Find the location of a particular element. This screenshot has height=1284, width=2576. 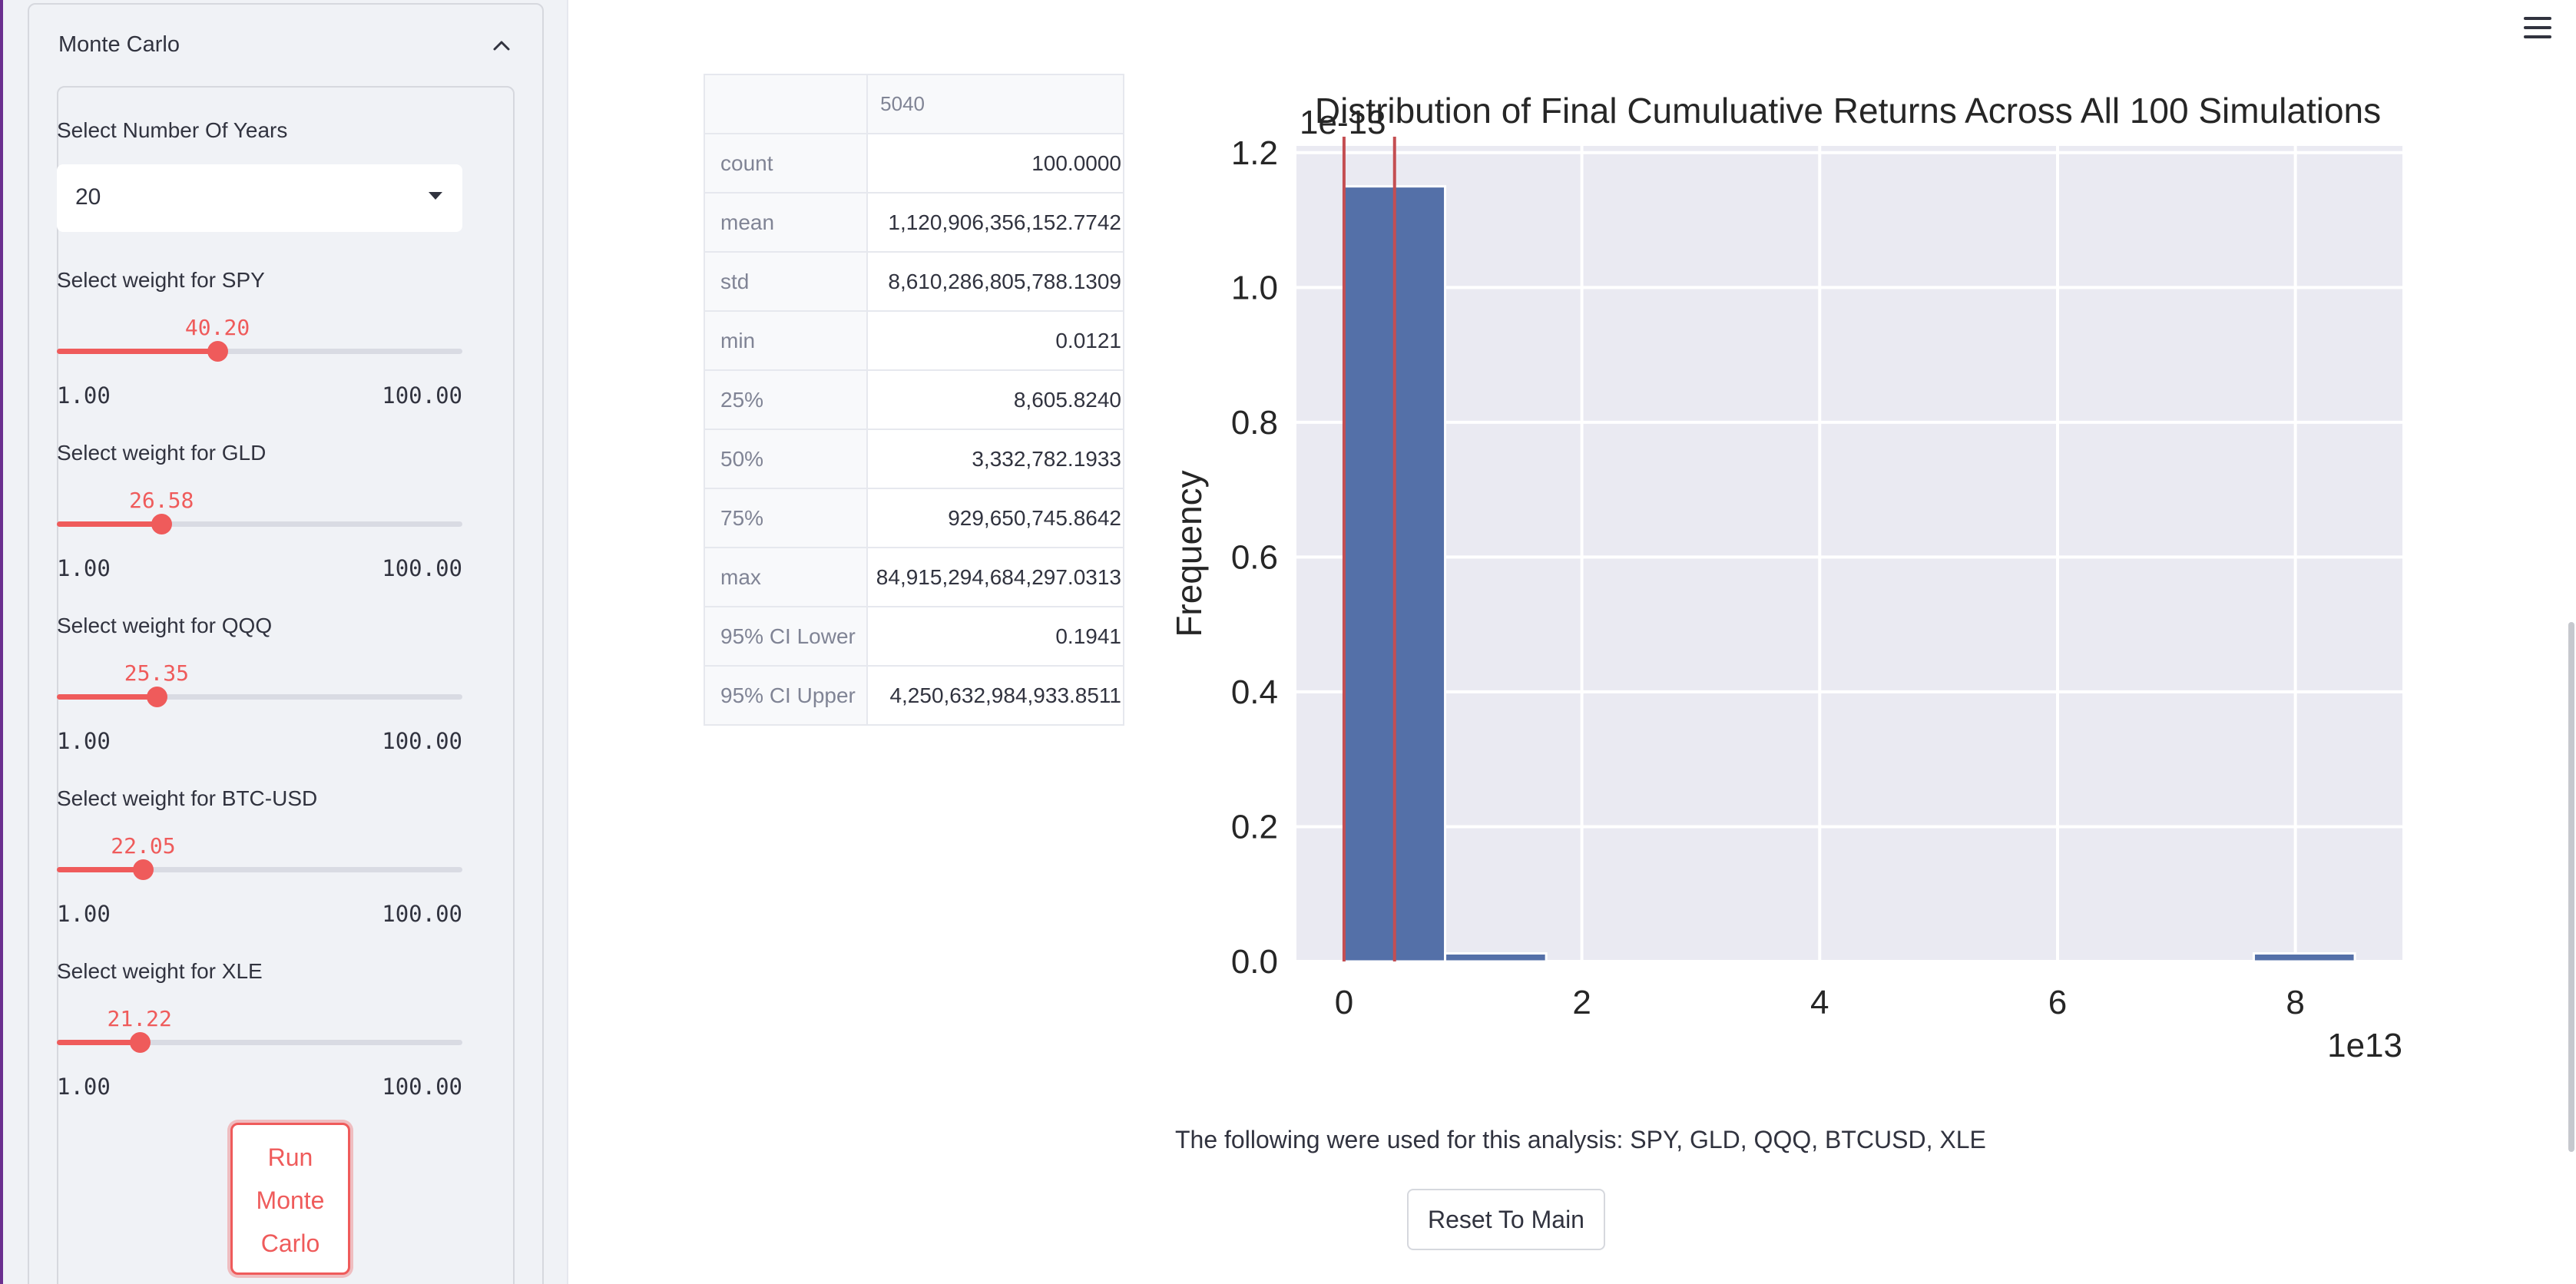

table-row: 75% 929,650,745.8642 is located at coordinates (913, 518).